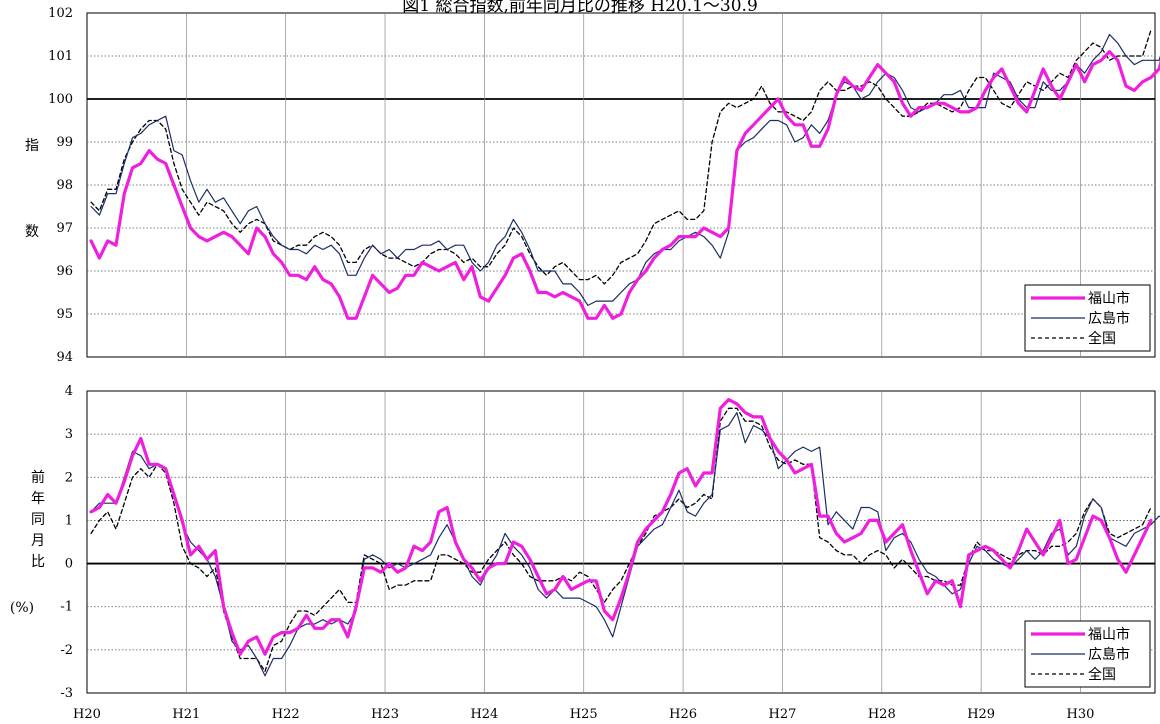  What do you see at coordinates (385, 714) in the screenshot?
I see `x-tick-label: H23` at bounding box center [385, 714].